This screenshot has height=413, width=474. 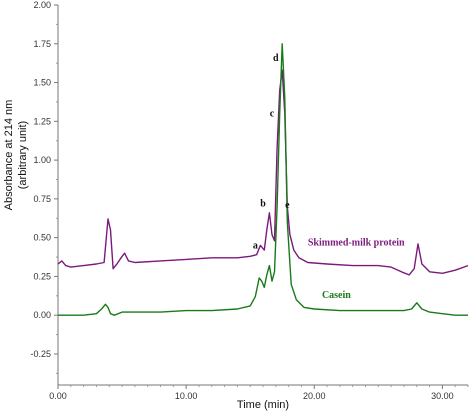 I want to click on y-tick-label: 1.00, so click(x=42, y=160).